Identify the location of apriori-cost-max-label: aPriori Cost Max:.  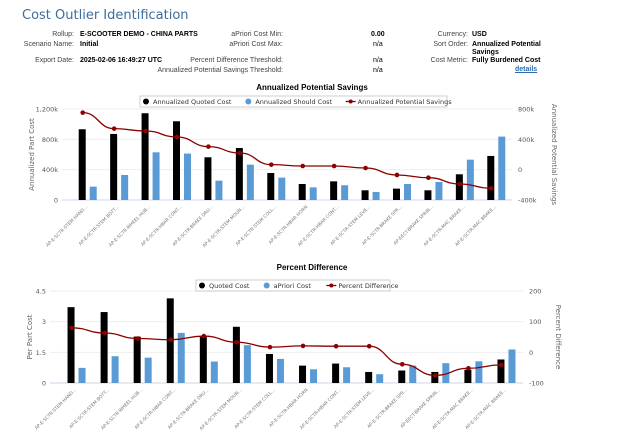
(256, 44).